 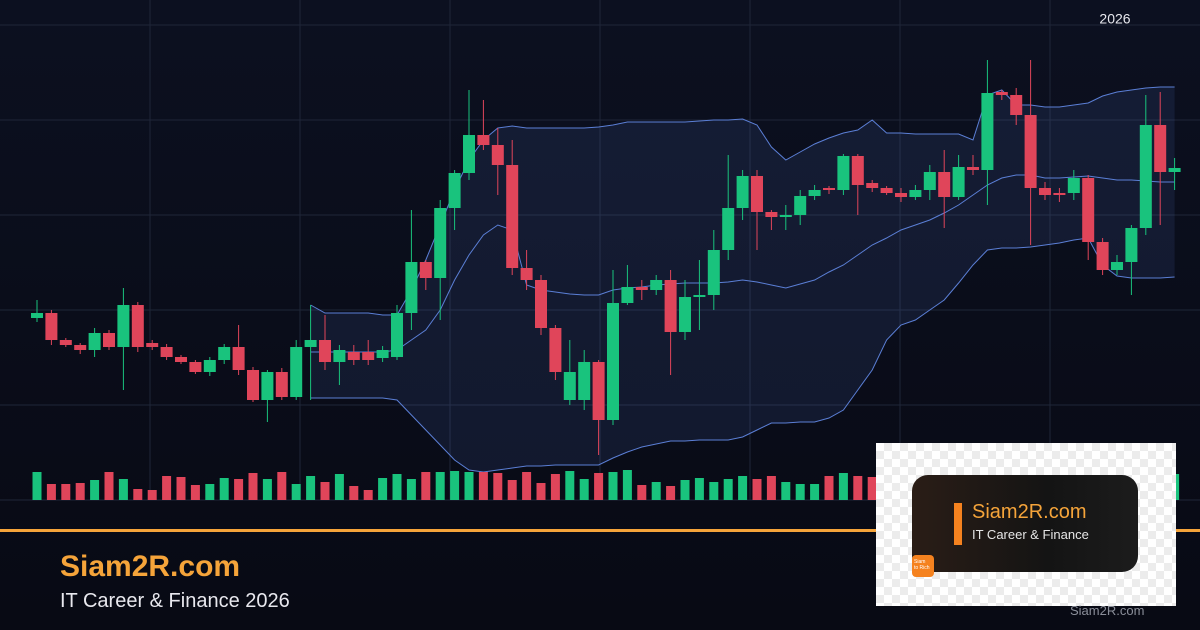 What do you see at coordinates (1030, 534) in the screenshot?
I see `logo-subtitle: IT Career & Finance` at bounding box center [1030, 534].